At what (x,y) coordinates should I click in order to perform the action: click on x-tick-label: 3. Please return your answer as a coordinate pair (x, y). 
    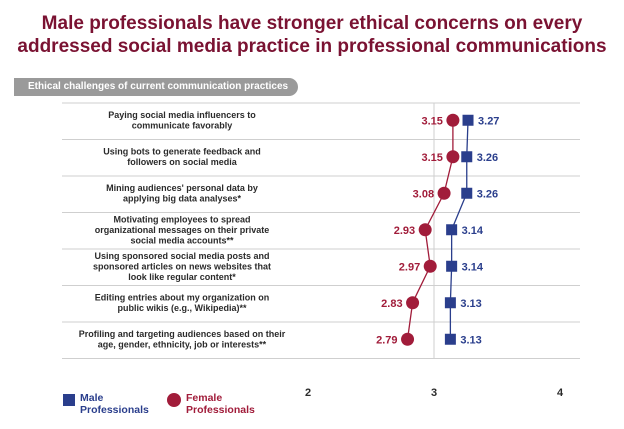
    Looking at the image, I should click on (434, 393).